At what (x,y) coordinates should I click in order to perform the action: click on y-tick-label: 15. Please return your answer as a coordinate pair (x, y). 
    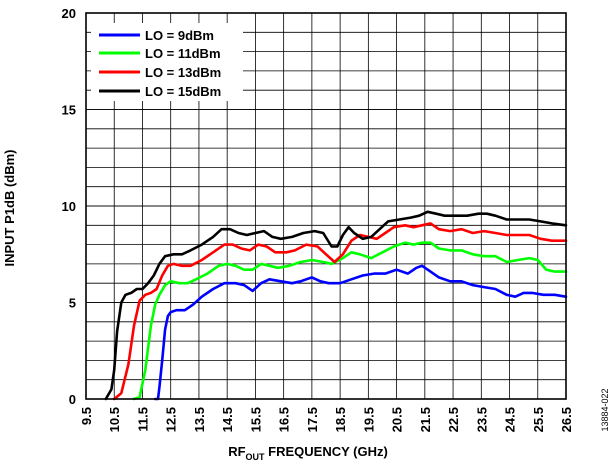
    Looking at the image, I should click on (69, 110).